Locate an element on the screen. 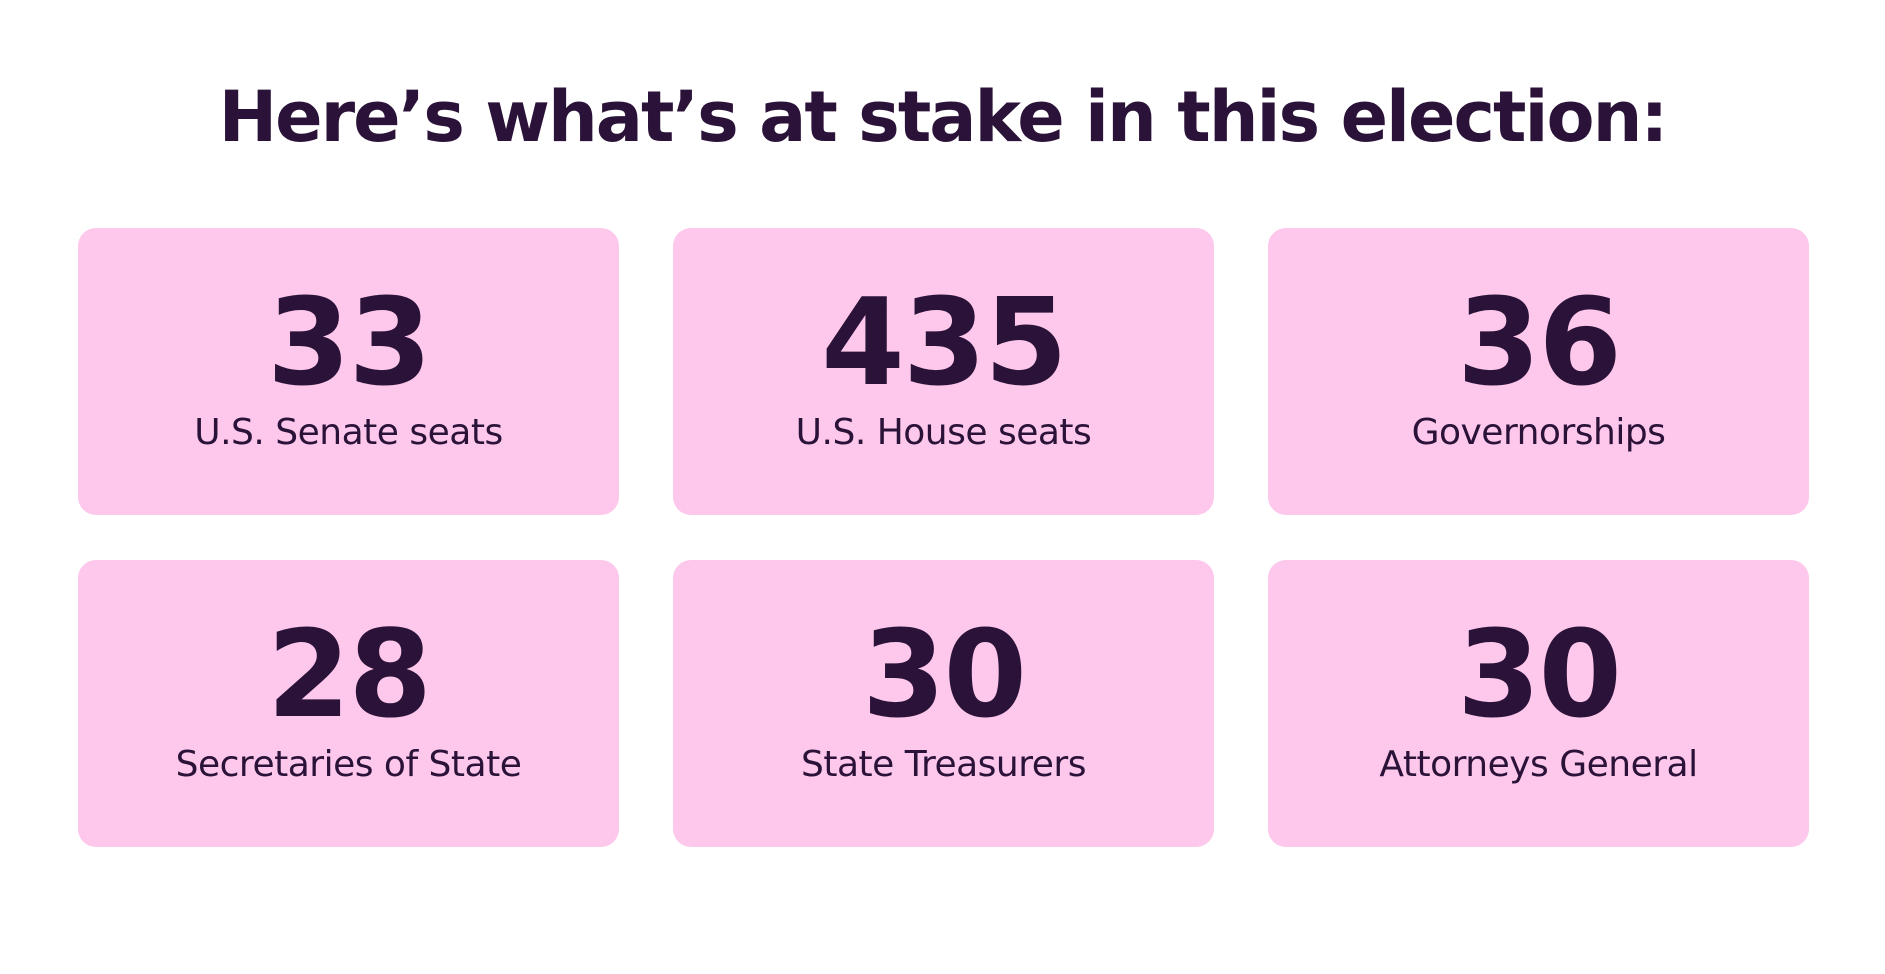  stat-card-senate: 33 U.S. Senate seats is located at coordinates (348, 371).